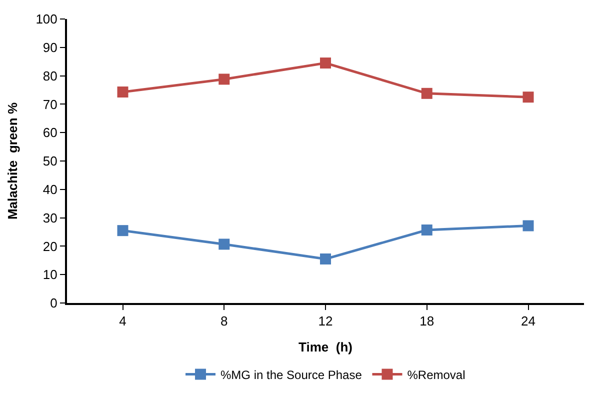 The height and width of the screenshot is (401, 604). I want to click on x-tick-label: 18, so click(427, 321).